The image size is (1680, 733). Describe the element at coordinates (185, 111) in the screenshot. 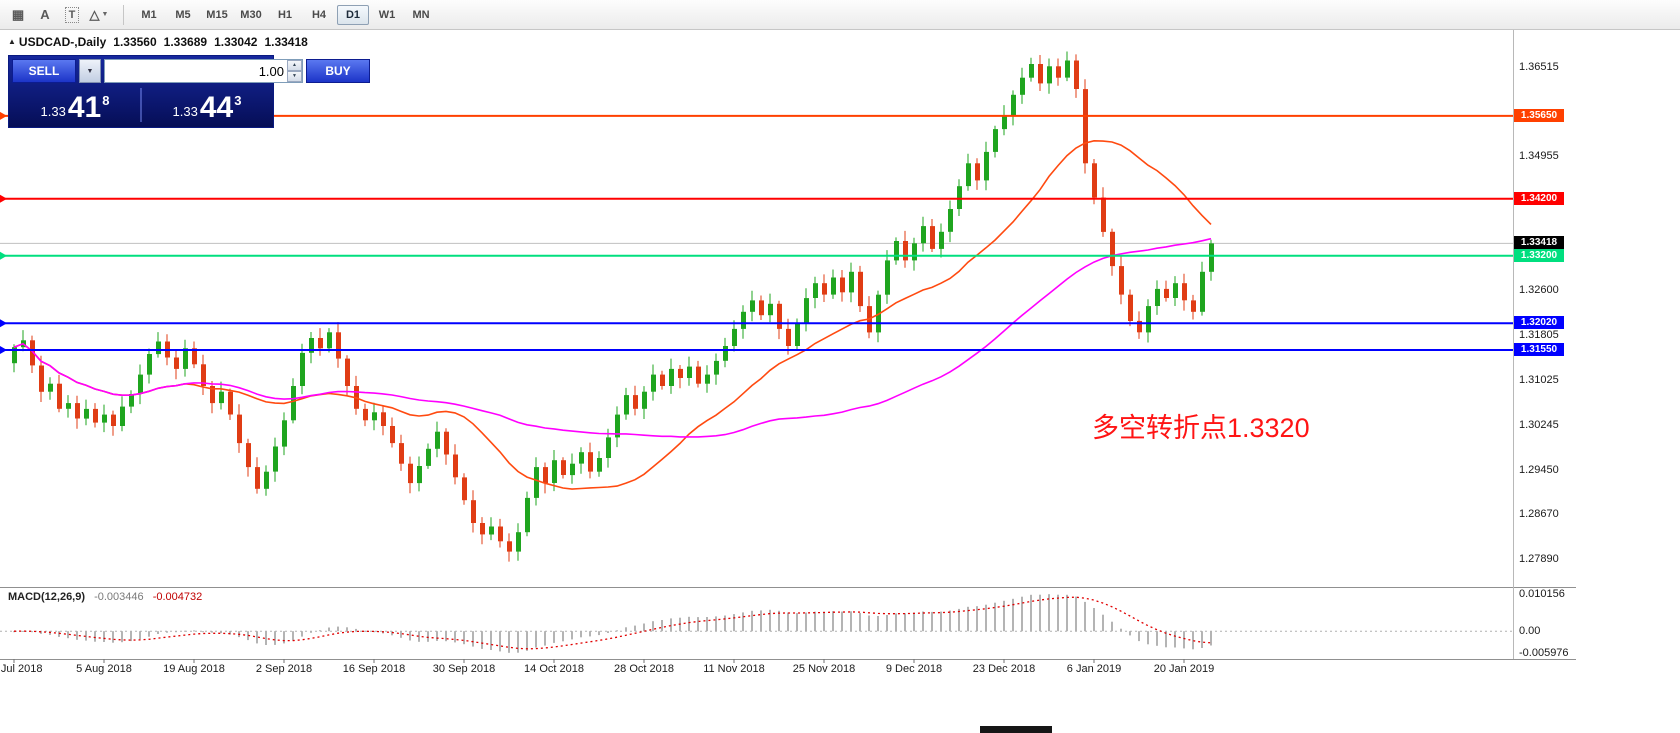

I see `buy-price-prefix: 1.33` at that location.